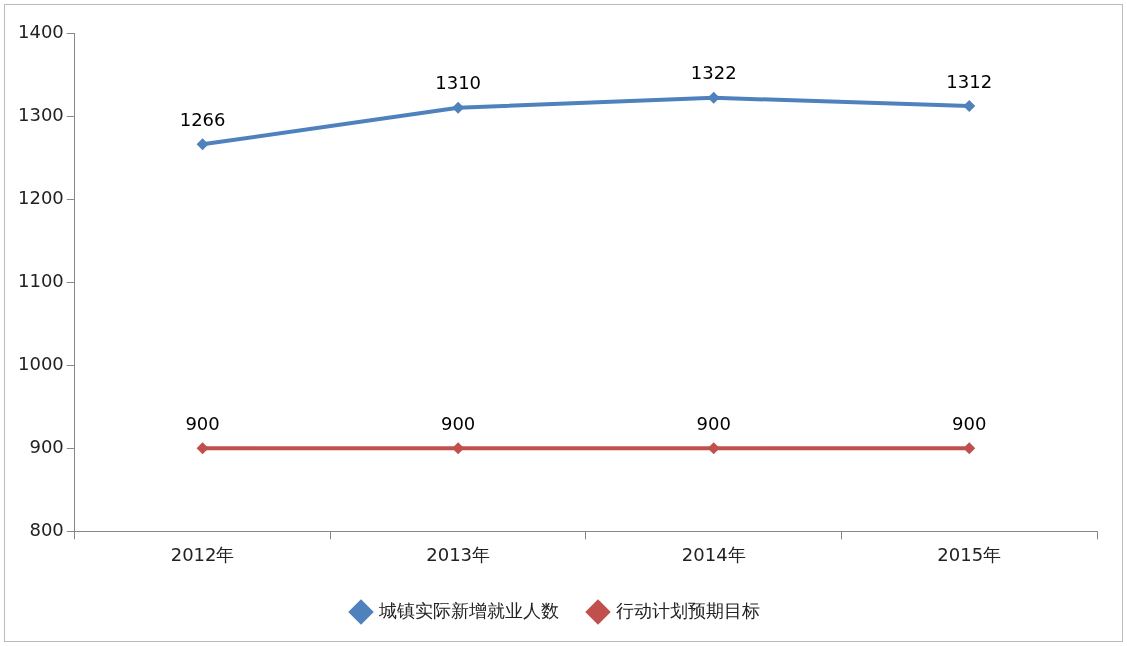  I want to click on y-tick-label: 800, so click(46, 530).